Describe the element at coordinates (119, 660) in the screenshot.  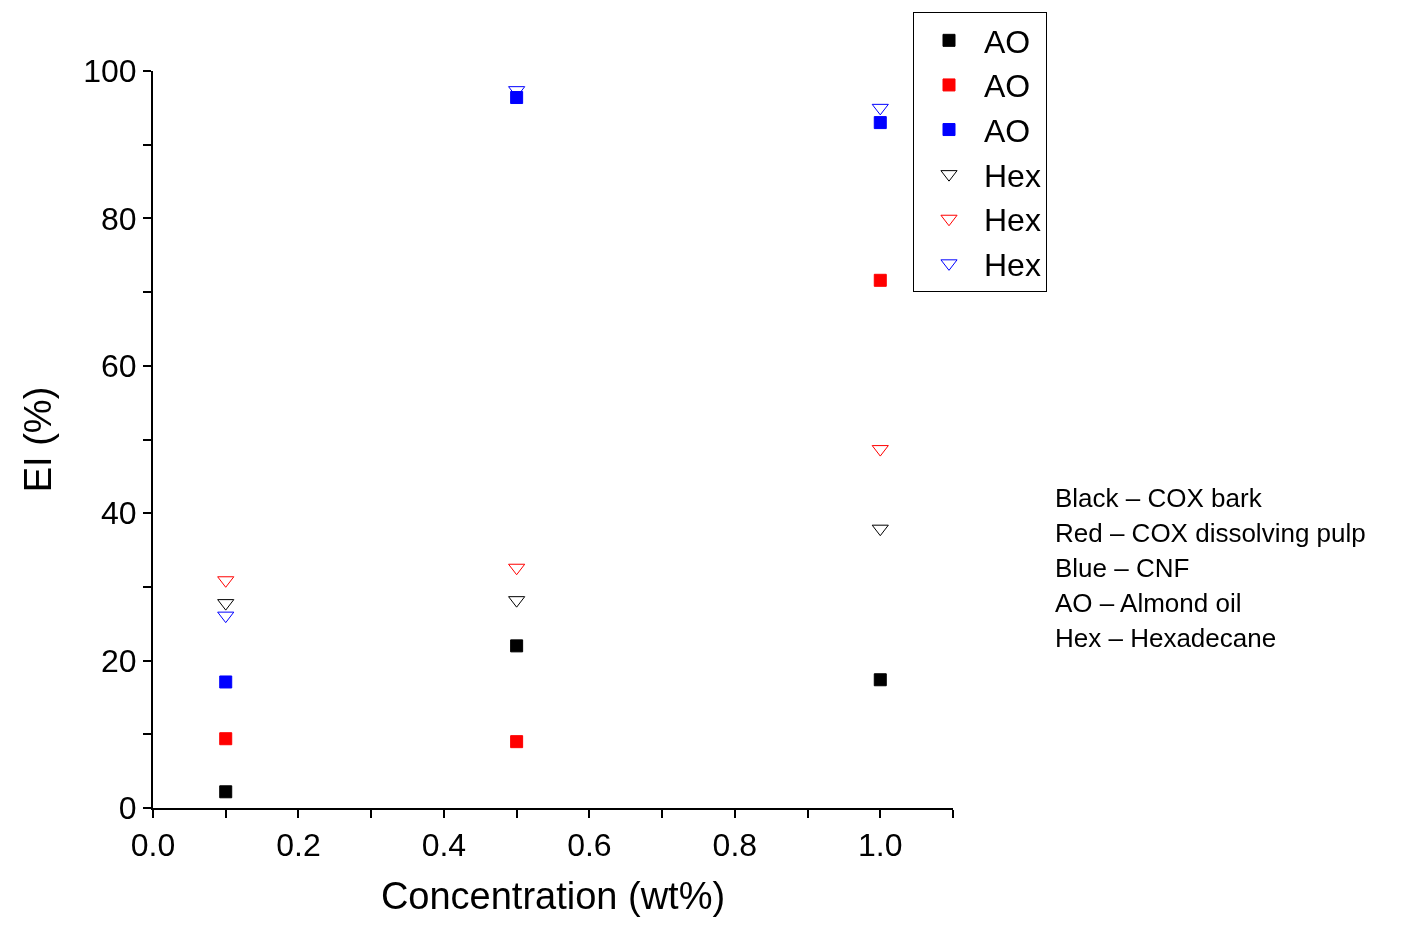
I see `y-tick-label: 20` at that location.